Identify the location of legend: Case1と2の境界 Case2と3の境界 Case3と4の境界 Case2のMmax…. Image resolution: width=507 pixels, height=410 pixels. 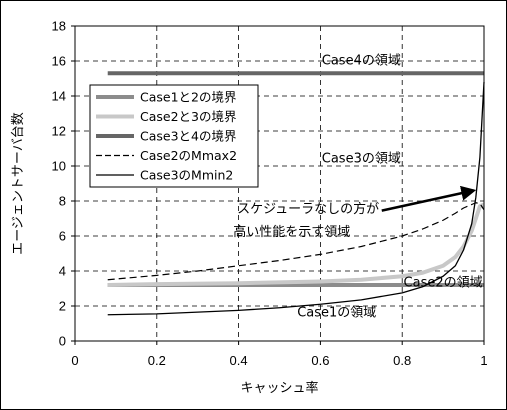
(174, 136).